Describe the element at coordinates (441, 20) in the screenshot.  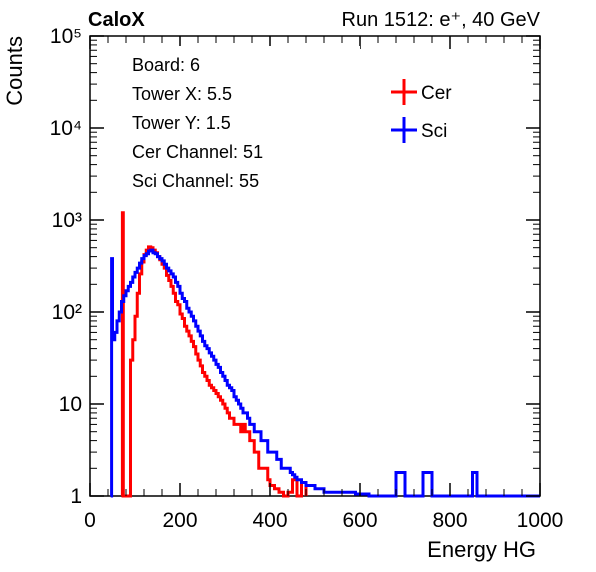
I see `header-right: Run 1512: e⁺, 40 GeV` at that location.